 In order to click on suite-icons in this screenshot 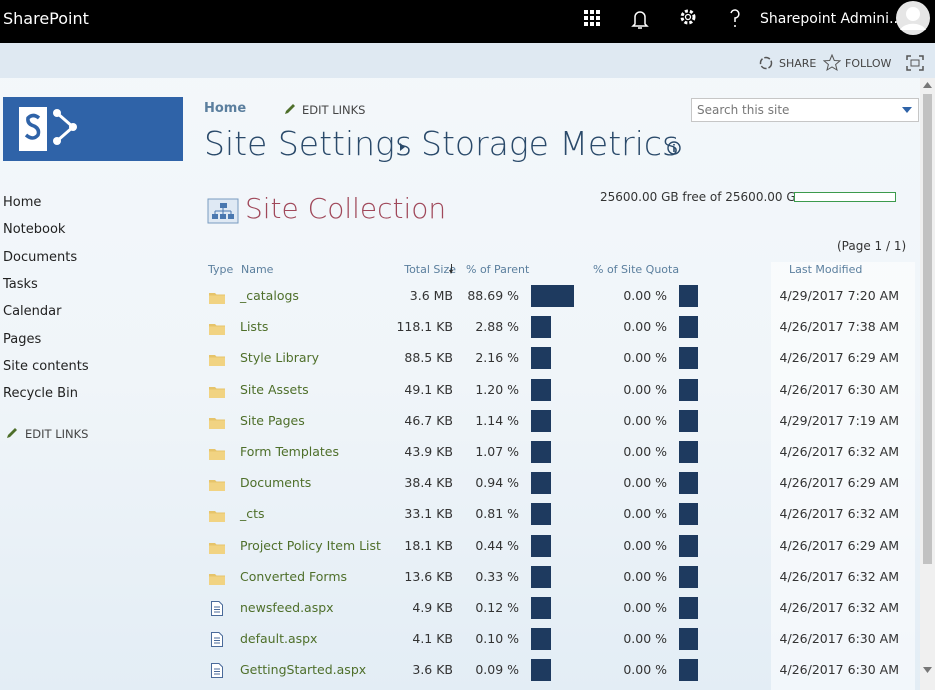, I will do `click(668, 21)`.